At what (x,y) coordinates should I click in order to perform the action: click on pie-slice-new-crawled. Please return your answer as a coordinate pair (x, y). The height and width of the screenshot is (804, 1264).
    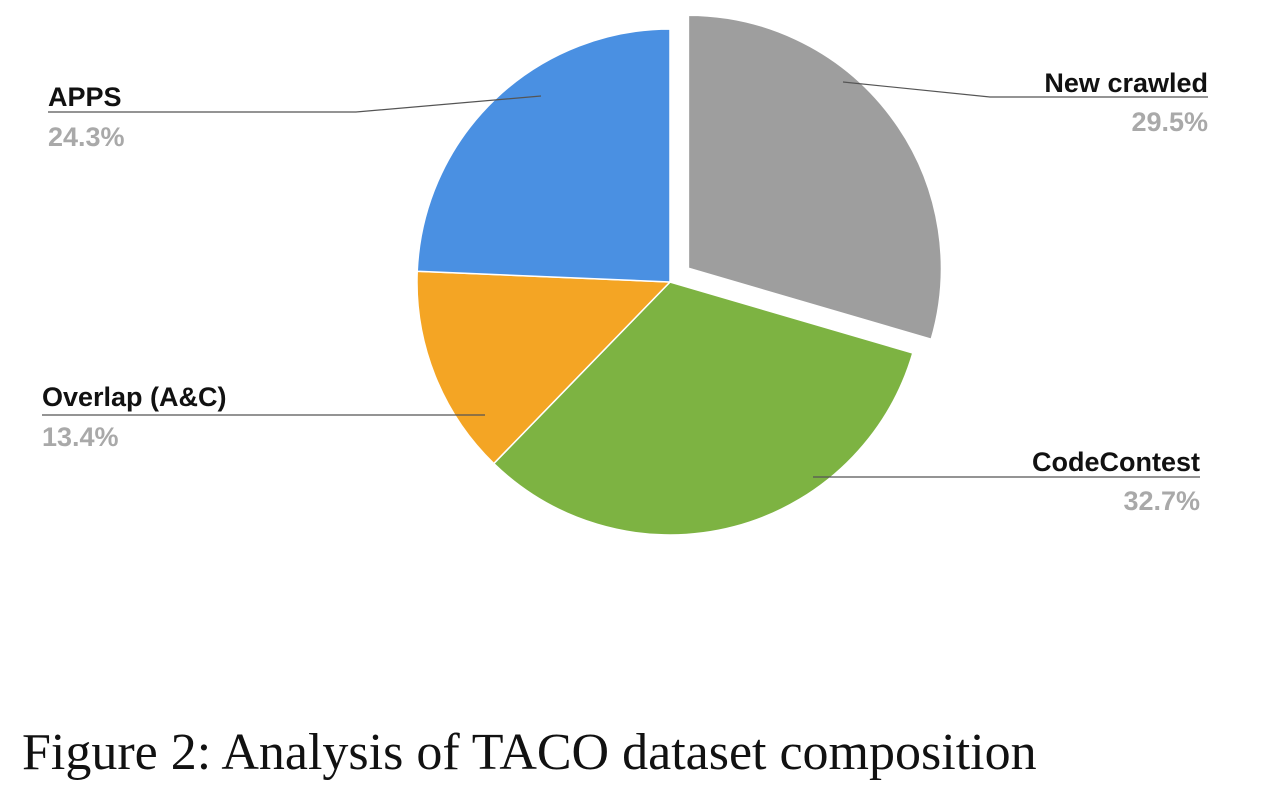
    Looking at the image, I should click on (815, 177).